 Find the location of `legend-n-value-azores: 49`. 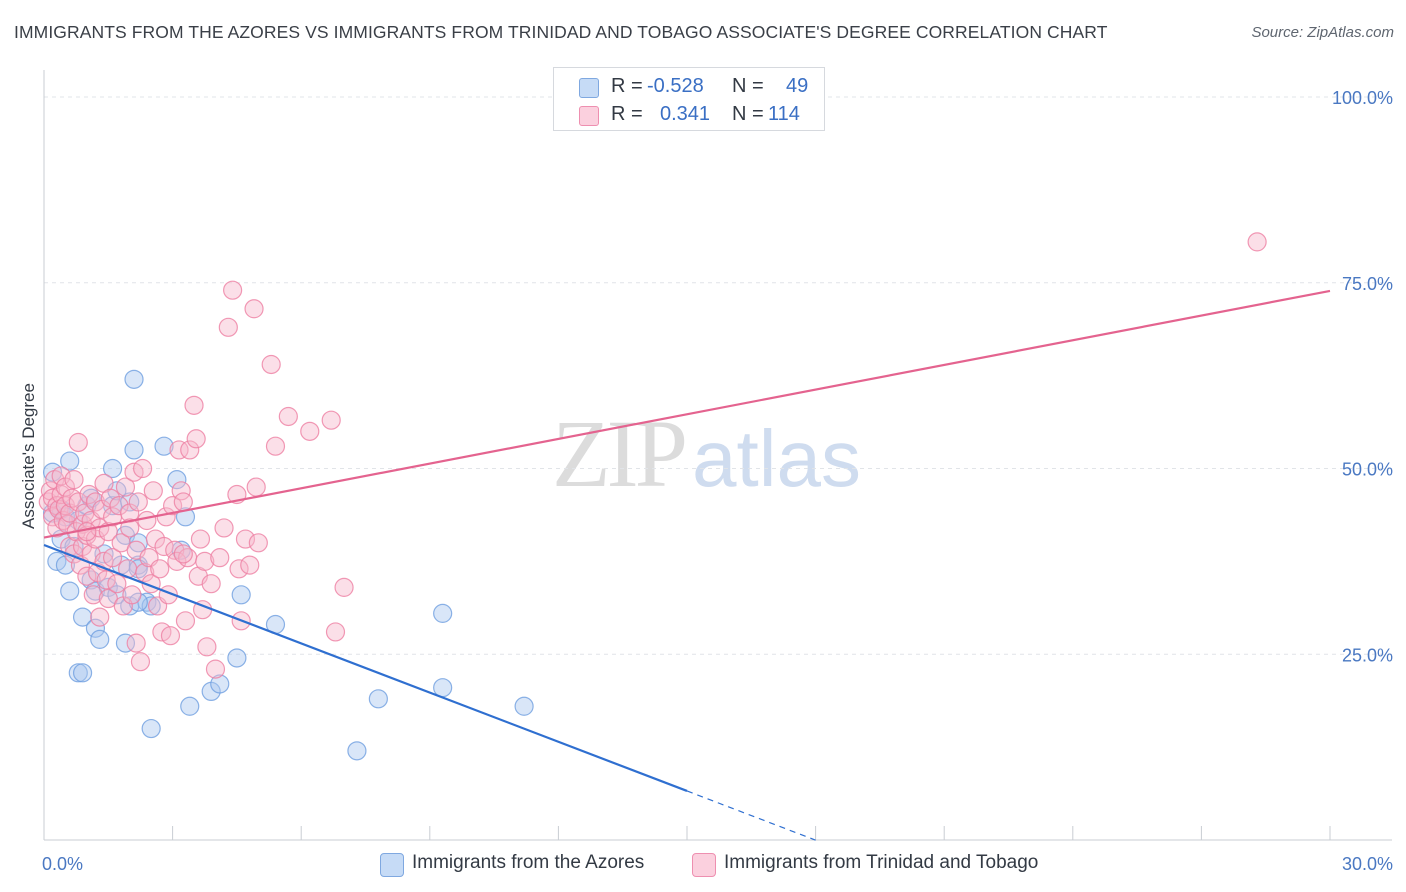

legend-n-value-azores: 49 is located at coordinates (797, 86).